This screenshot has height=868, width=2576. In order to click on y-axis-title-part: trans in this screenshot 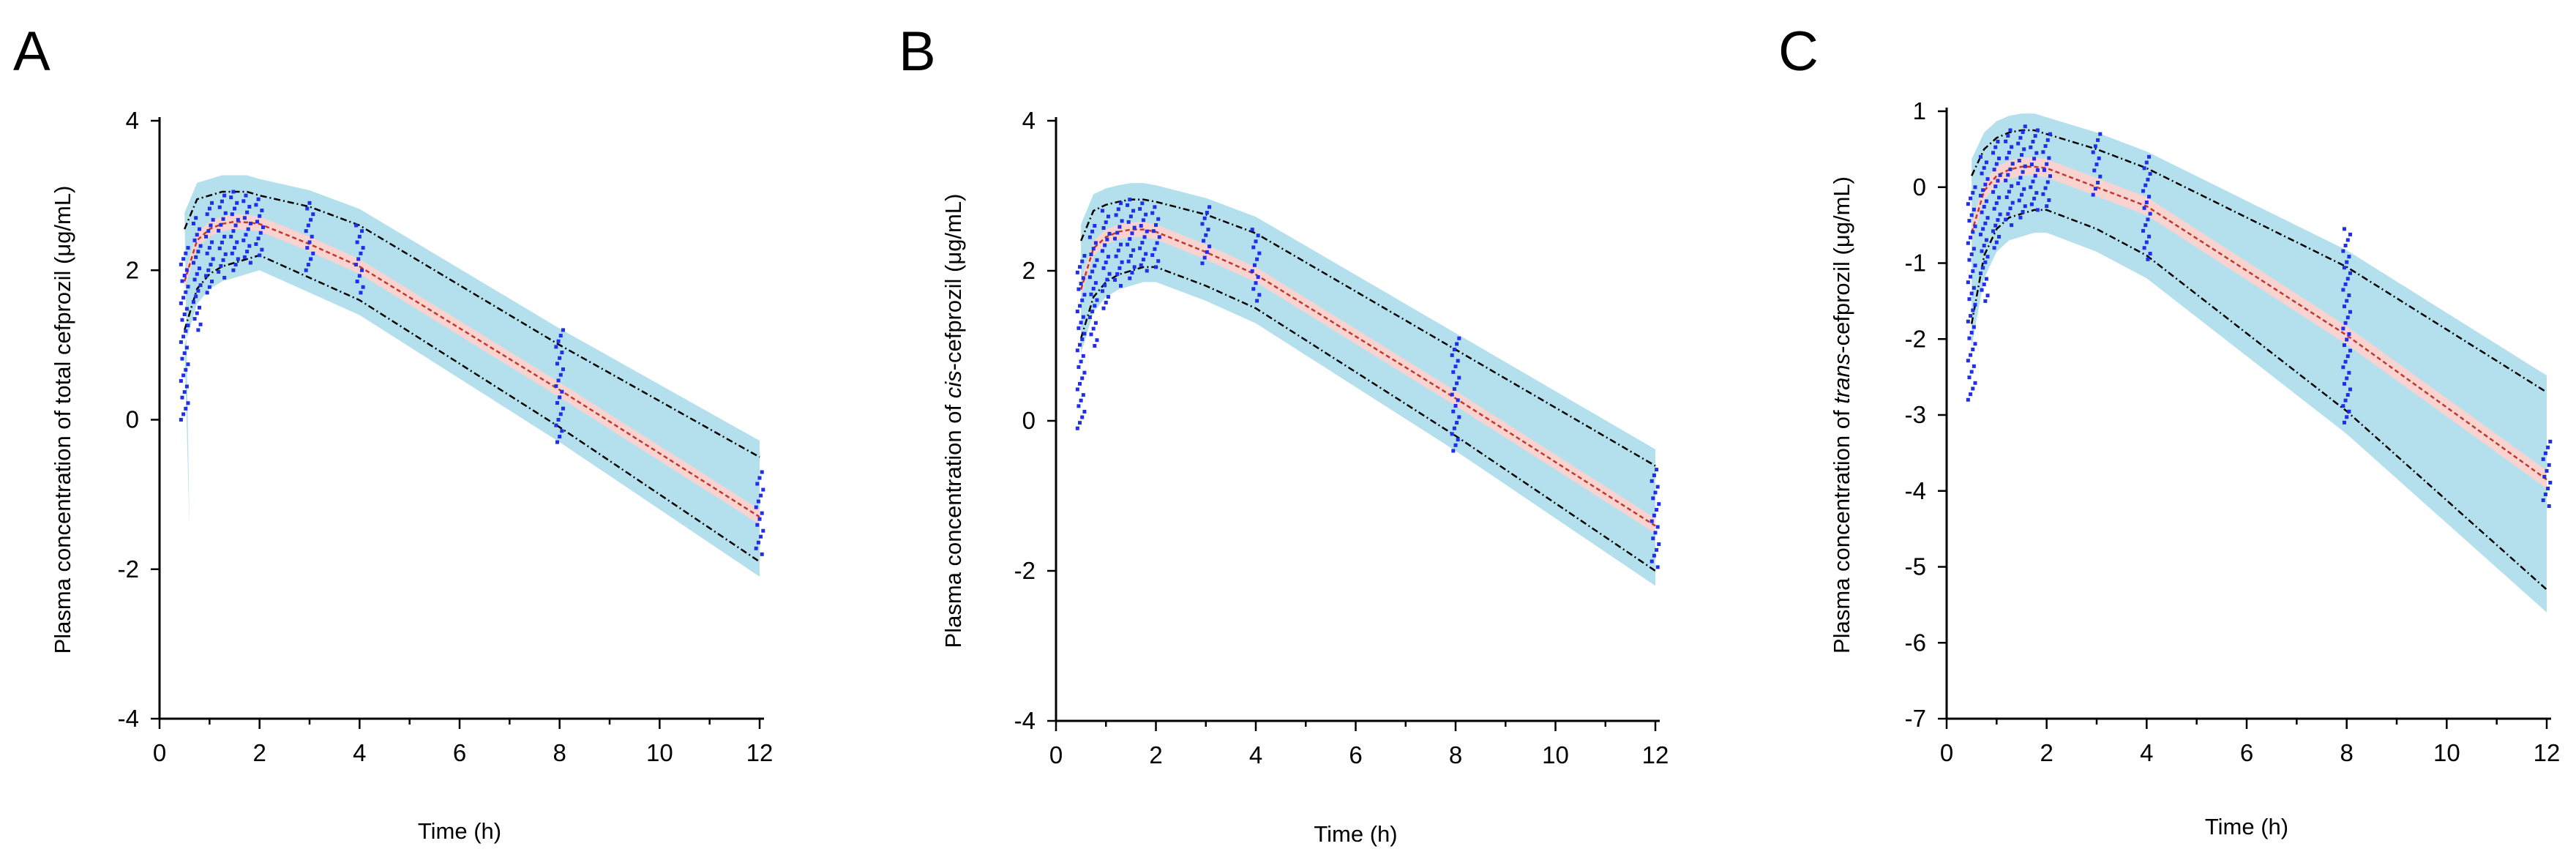, I will do `click(1841, 379)`.